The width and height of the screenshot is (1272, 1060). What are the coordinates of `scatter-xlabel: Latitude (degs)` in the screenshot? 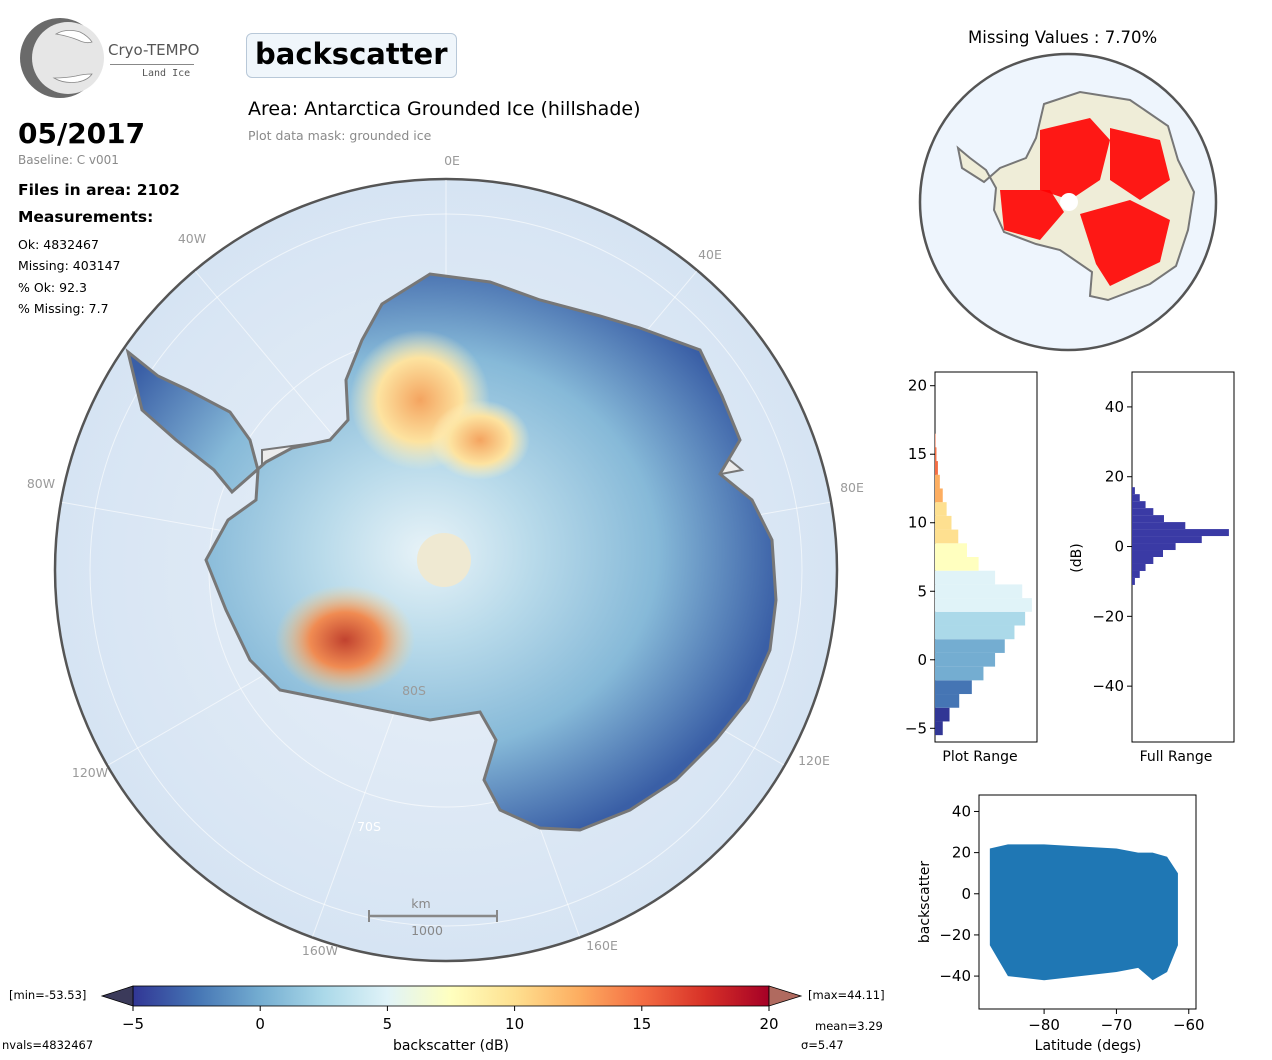 It's located at (1088, 1046).